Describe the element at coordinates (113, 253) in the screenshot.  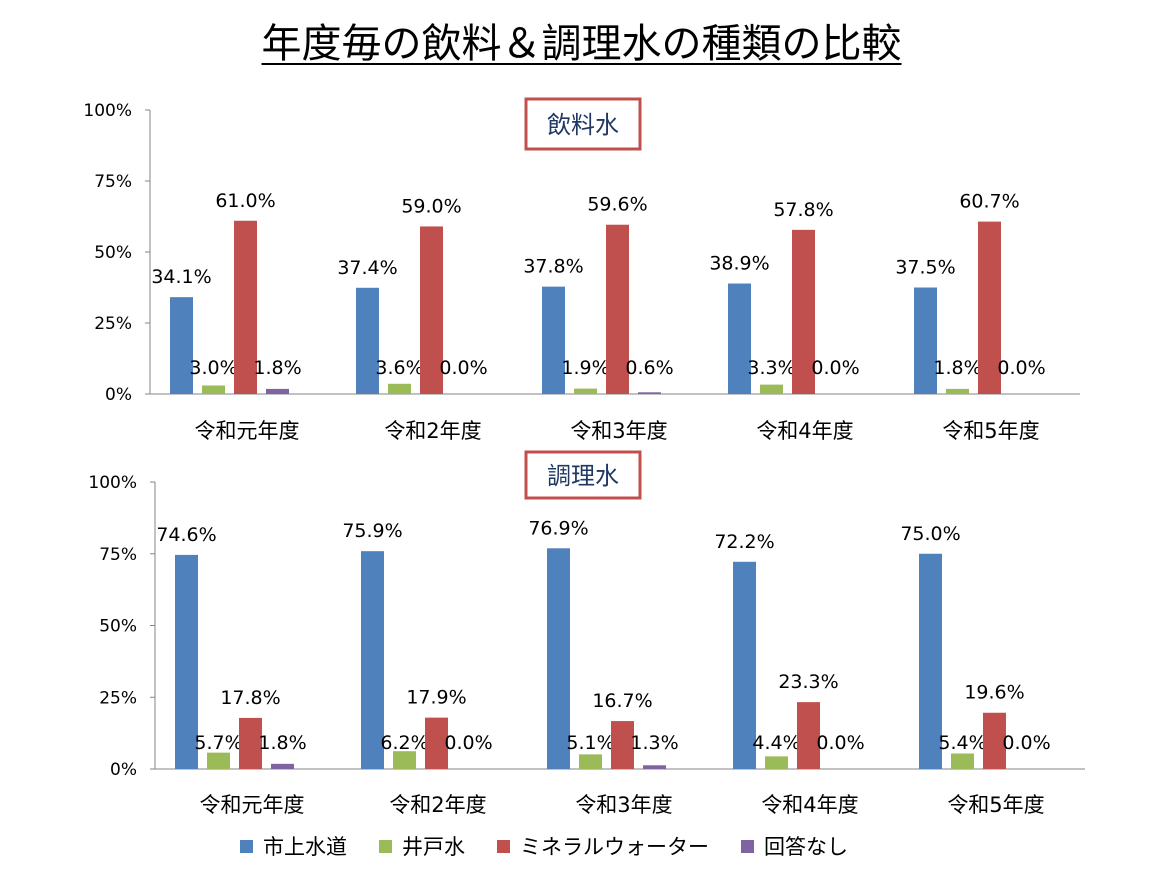
I see `drinking-y-tick-label: 50%` at that location.